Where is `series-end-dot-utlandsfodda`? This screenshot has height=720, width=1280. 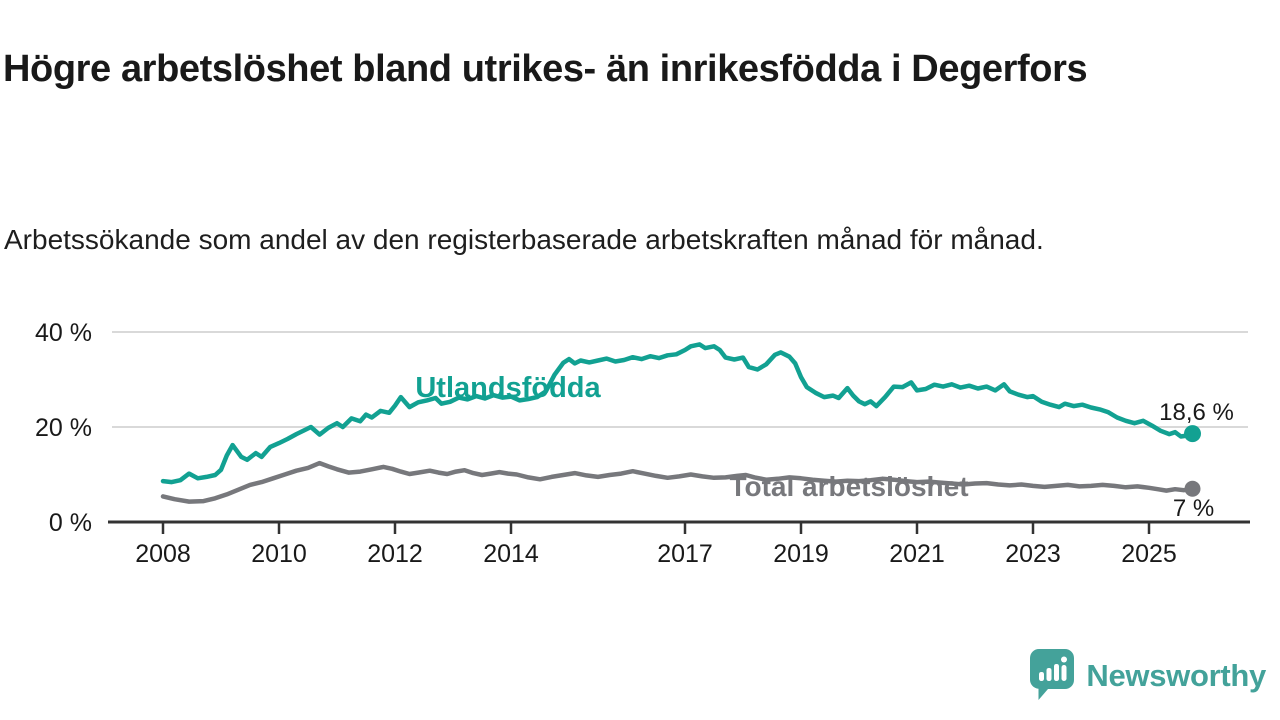 series-end-dot-utlandsfodda is located at coordinates (1192, 434).